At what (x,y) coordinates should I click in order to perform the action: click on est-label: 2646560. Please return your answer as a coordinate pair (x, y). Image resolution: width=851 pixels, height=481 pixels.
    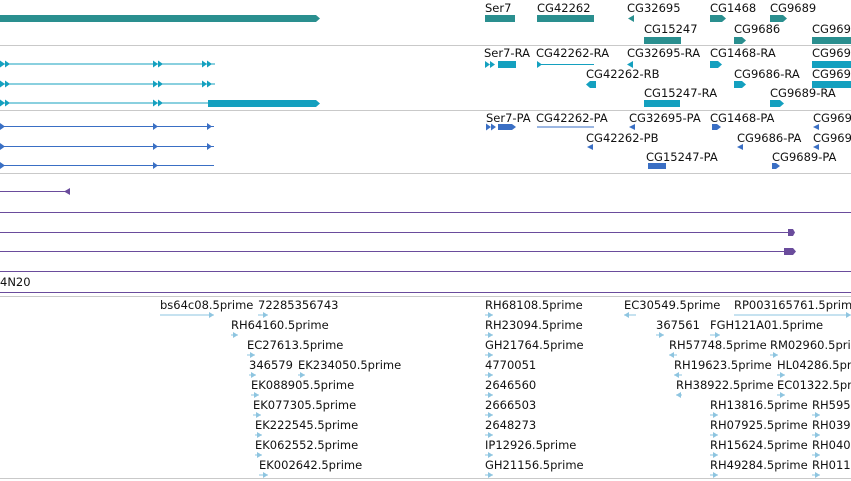
    Looking at the image, I should click on (511, 385).